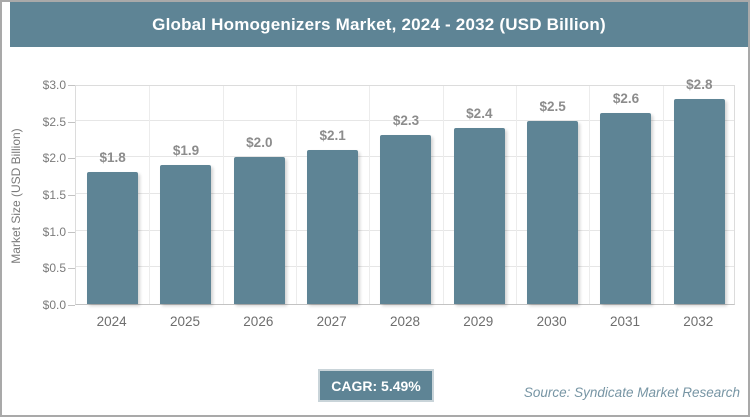  I want to click on bar-slot: $2.0, so click(259, 195).